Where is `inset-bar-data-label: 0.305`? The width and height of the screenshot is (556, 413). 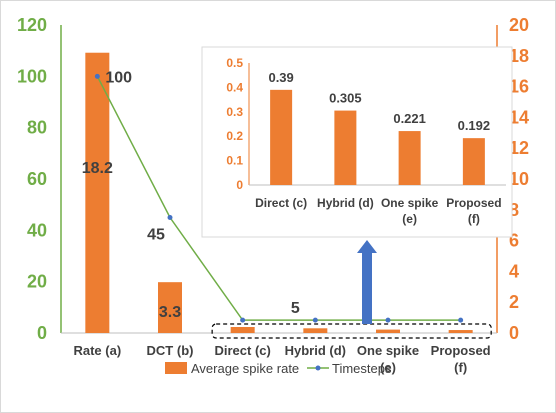
inset-bar-data-label: 0.305 is located at coordinates (345, 98).